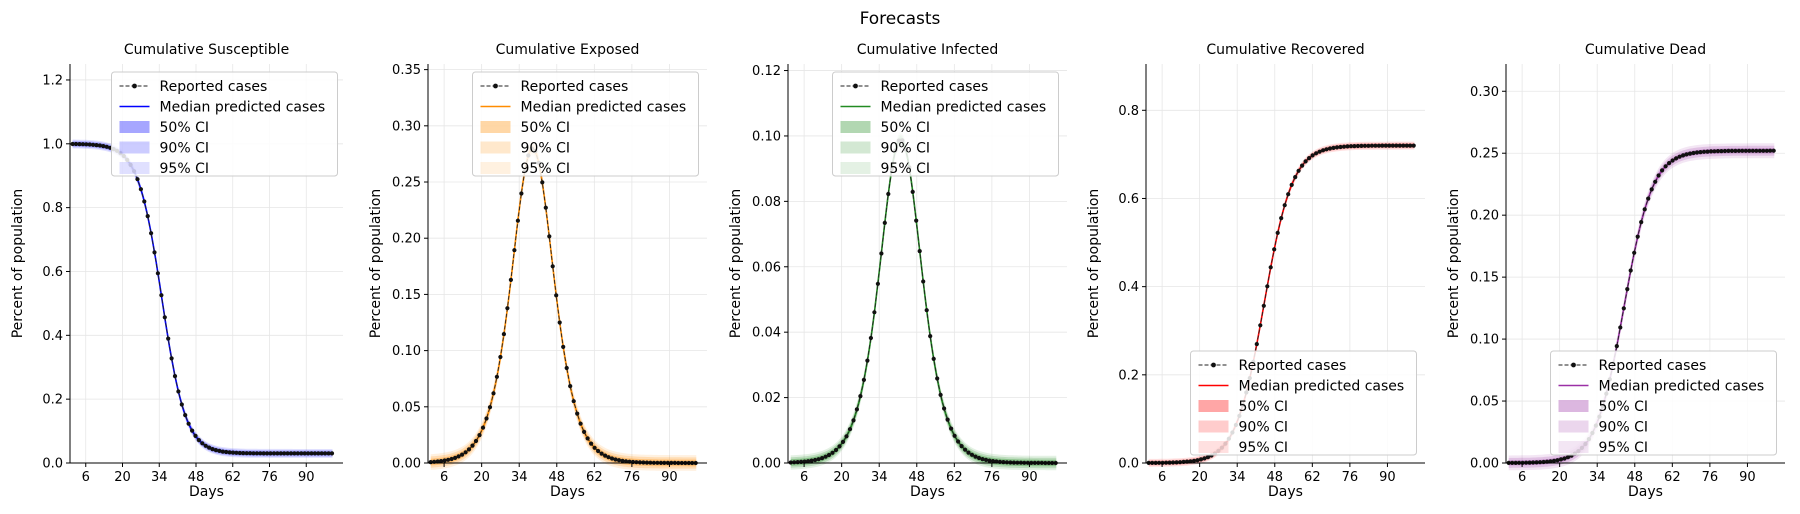 This screenshot has height=514, width=1800. Describe the element at coordinates (935, 87) in the screenshot. I see `legend-label: Reported cases` at that location.